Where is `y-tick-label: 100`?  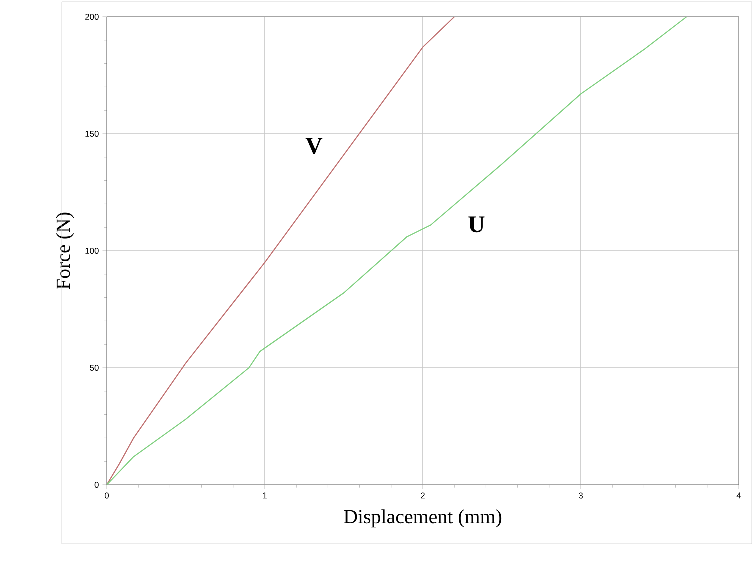 y-tick-label: 100 is located at coordinates (92, 251).